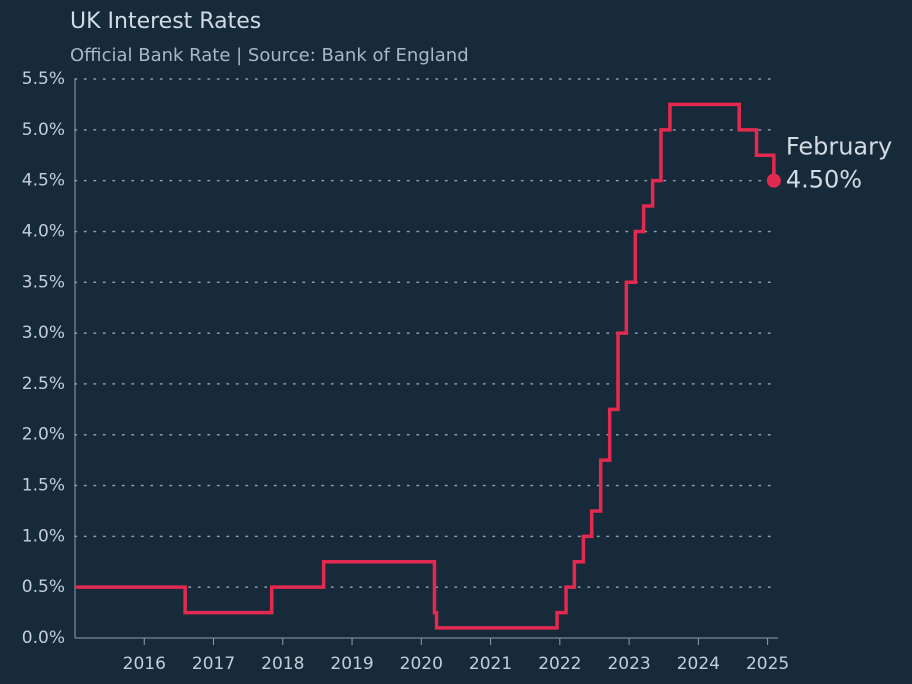  I want to click on end-point, so click(773, 180).